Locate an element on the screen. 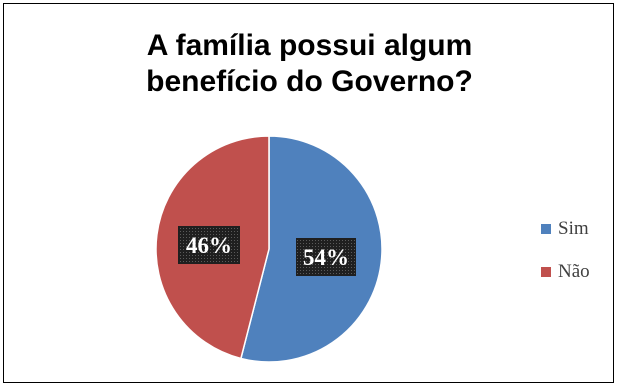  chart-title-line-2: benefício do Governo? is located at coordinates (309, 81).